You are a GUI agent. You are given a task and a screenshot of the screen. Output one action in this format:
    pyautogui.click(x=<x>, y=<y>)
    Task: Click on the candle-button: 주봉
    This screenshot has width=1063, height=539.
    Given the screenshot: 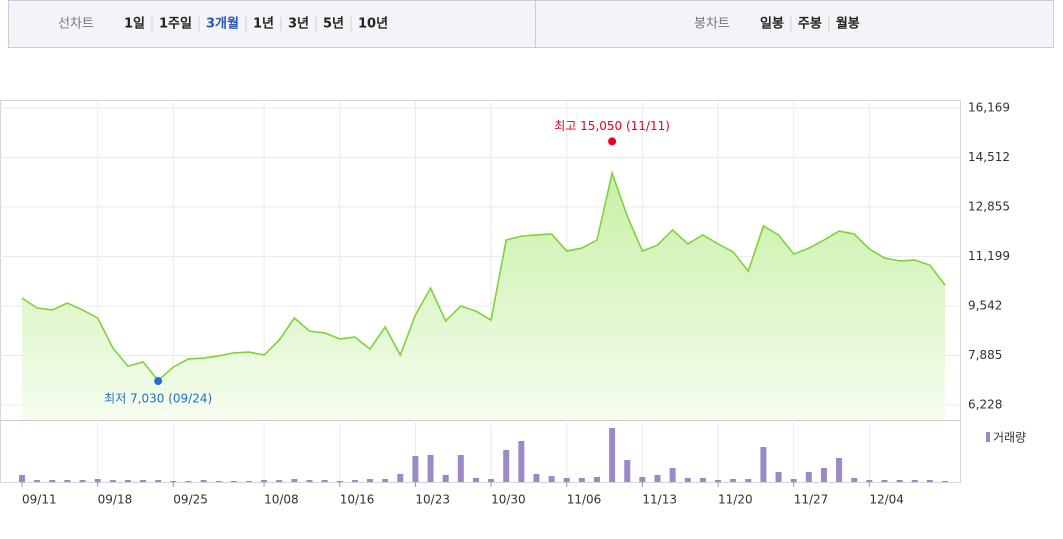 What is the action you would take?
    pyautogui.click(x=810, y=24)
    